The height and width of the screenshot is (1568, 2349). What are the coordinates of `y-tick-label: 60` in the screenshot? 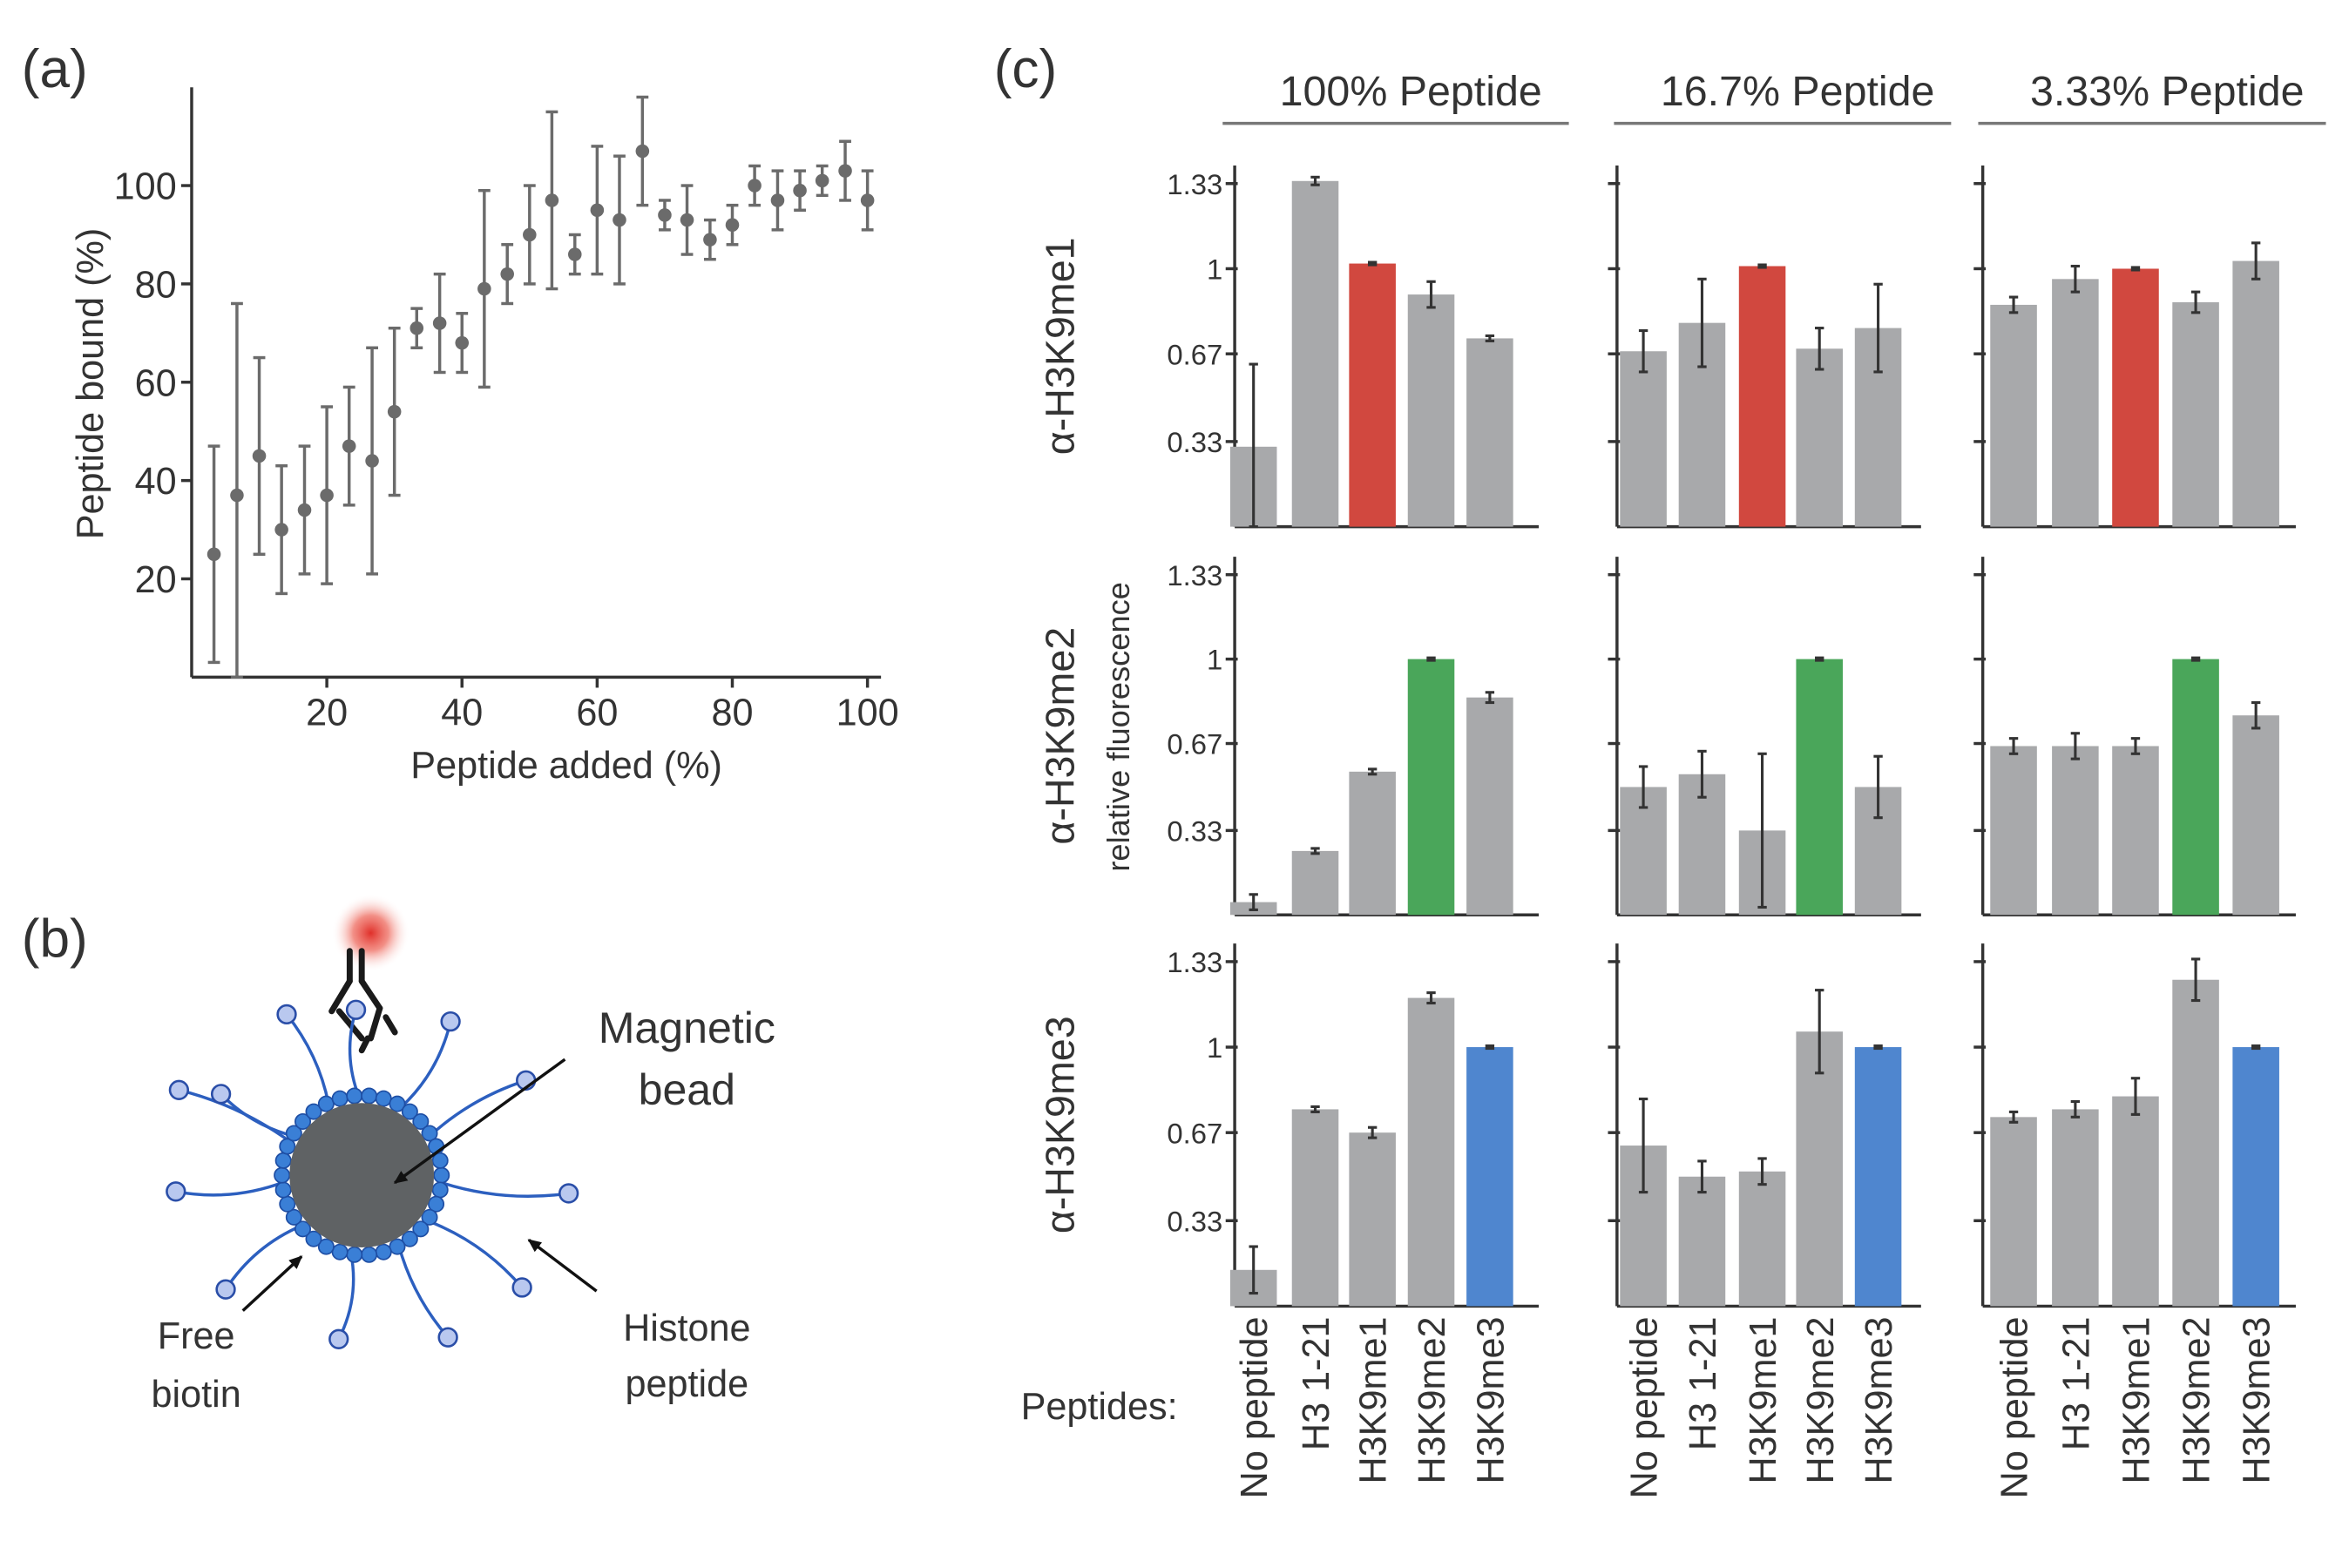 It's located at (156, 383).